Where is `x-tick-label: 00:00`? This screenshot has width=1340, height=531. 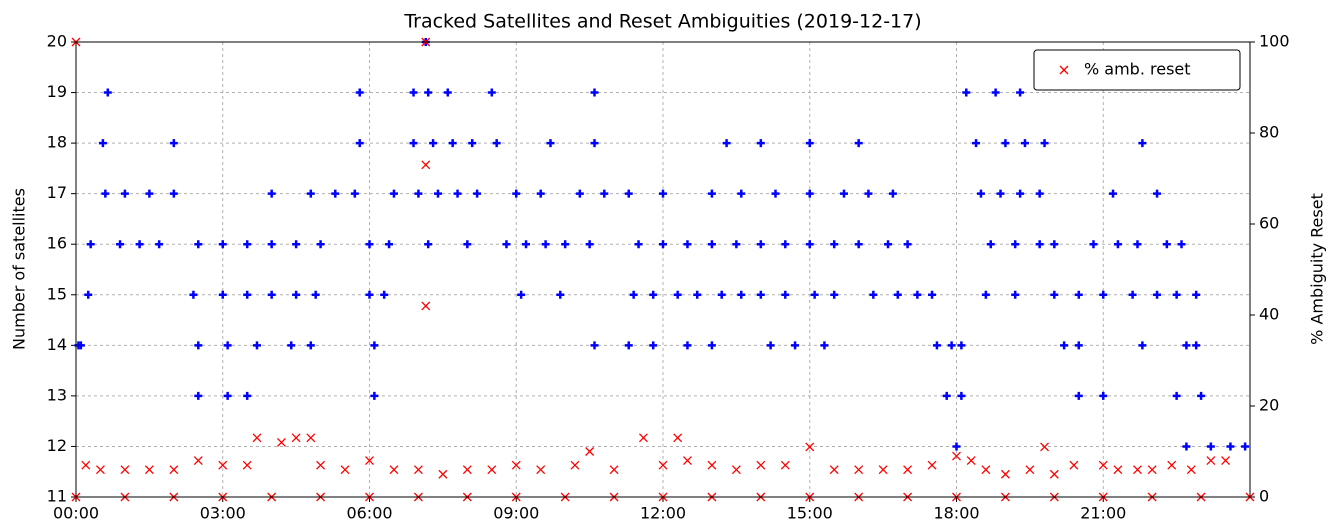
x-tick-label: 00:00 is located at coordinates (76, 513).